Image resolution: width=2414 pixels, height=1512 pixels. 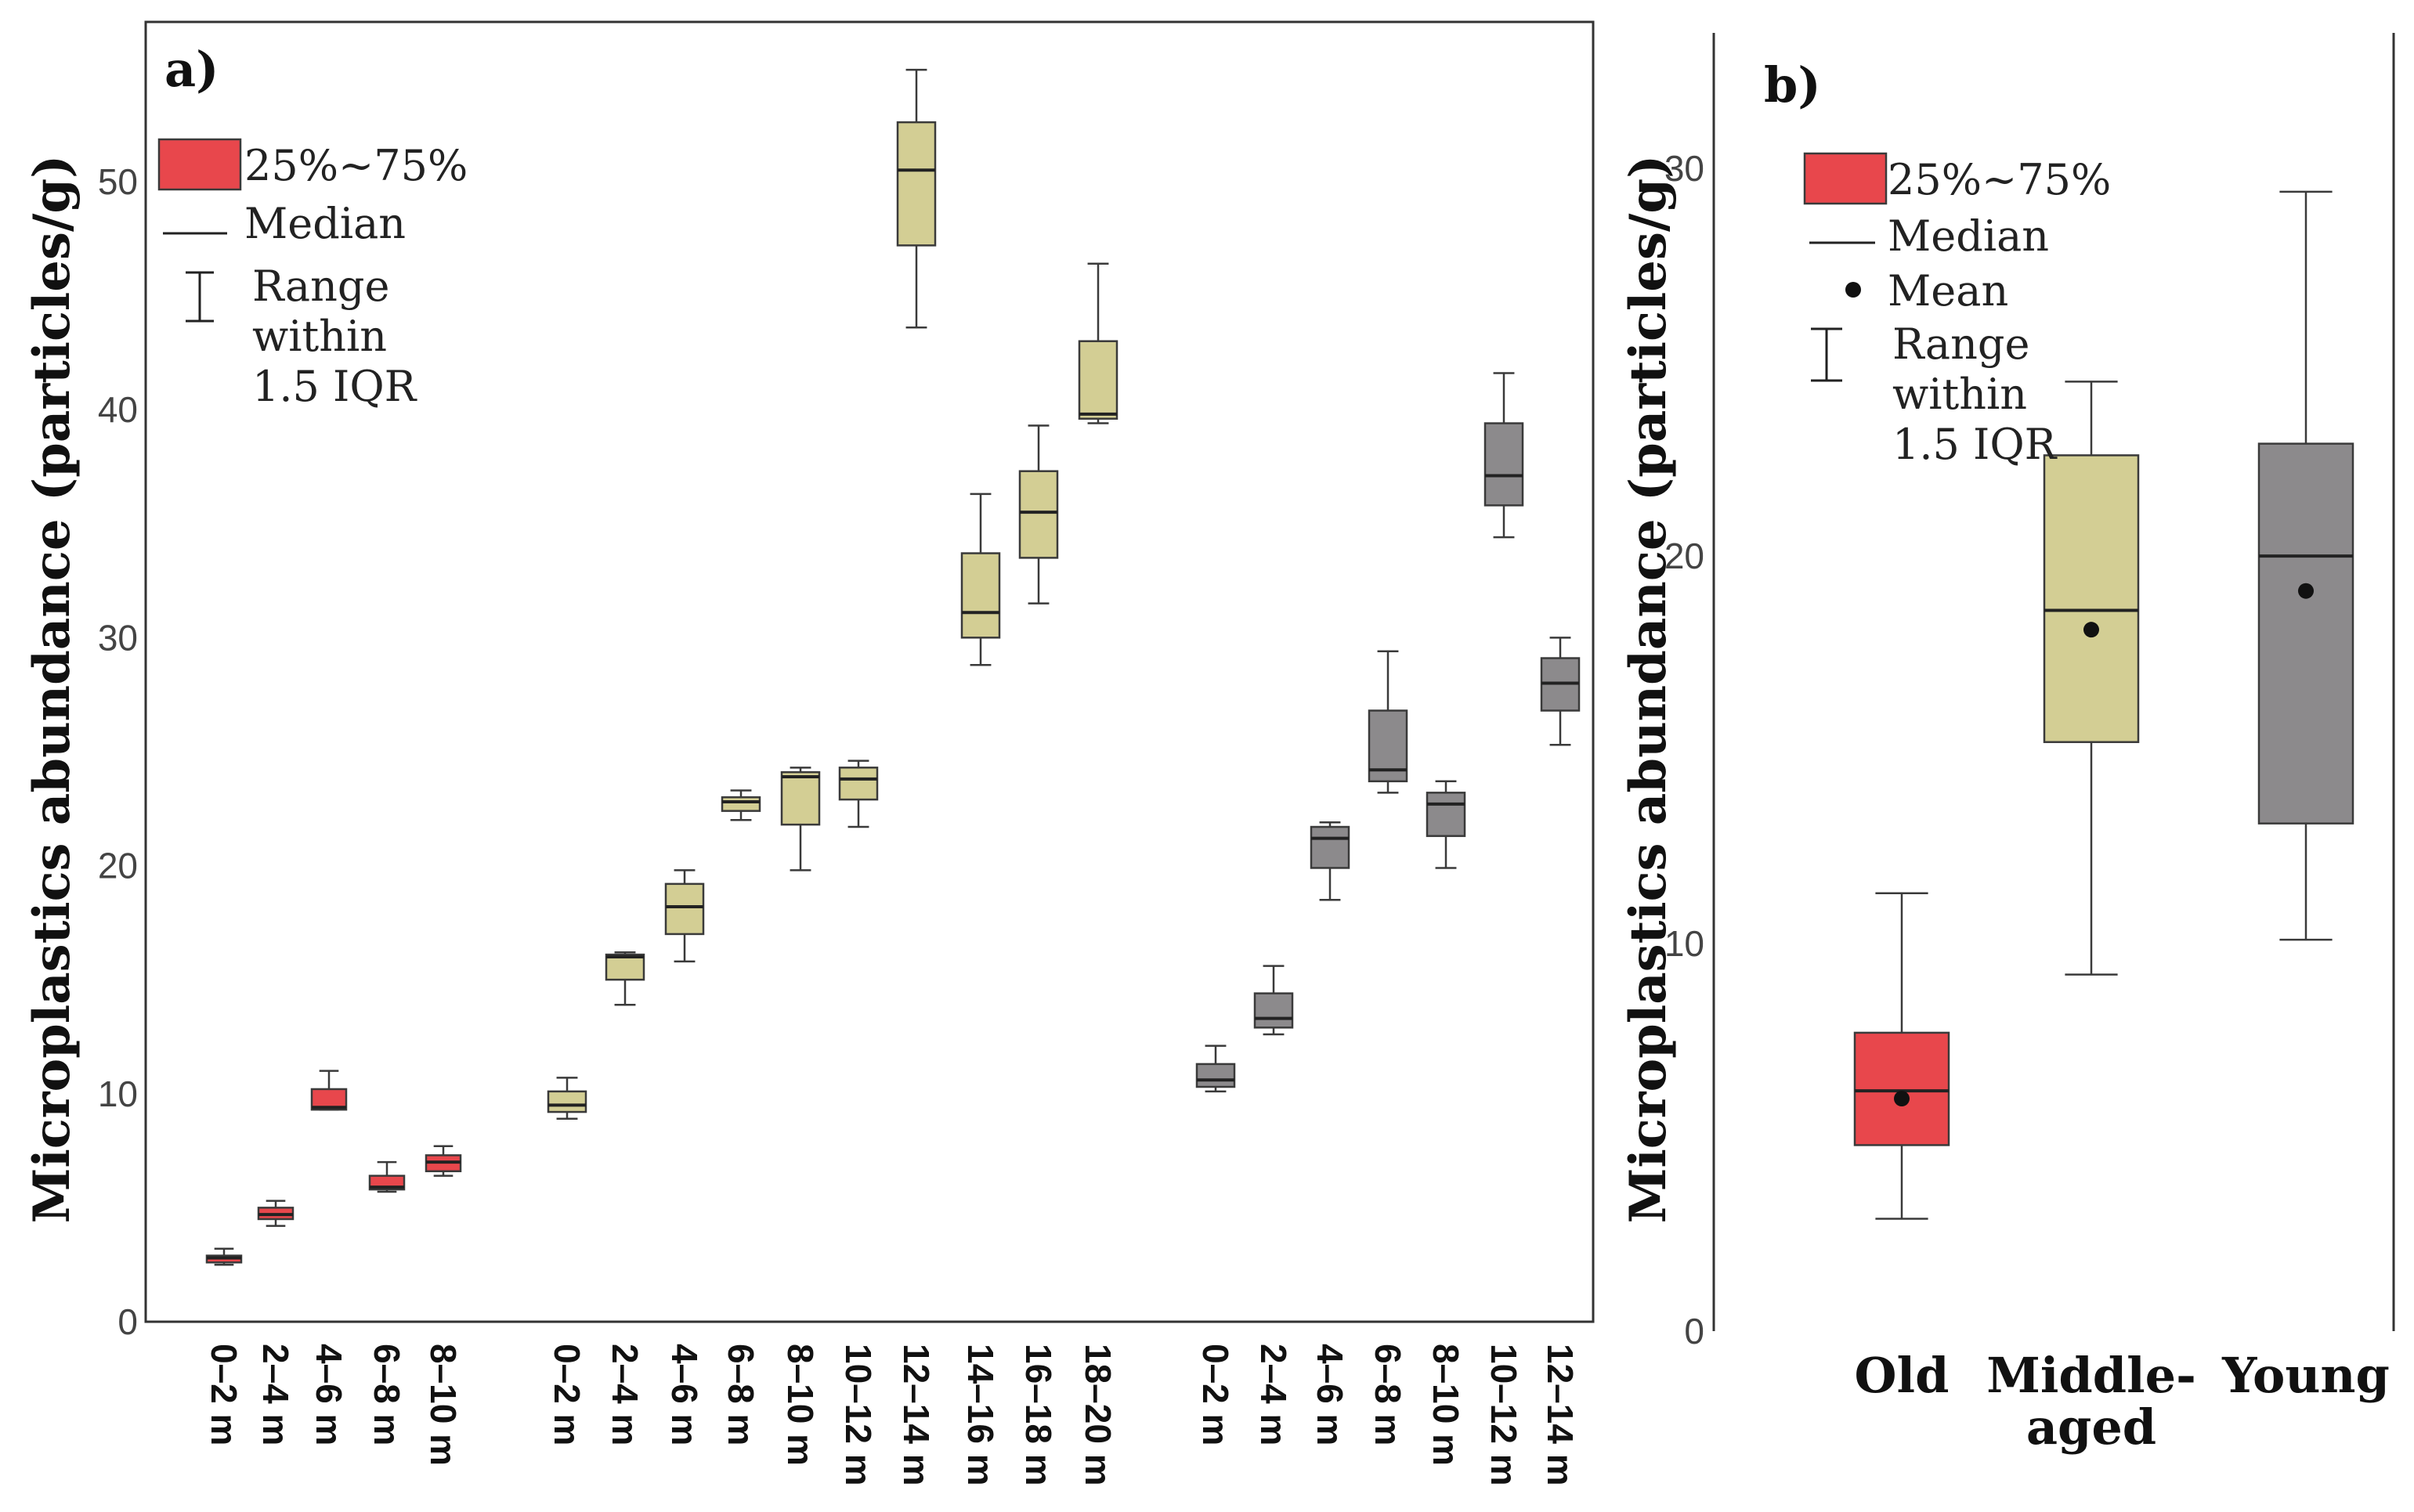 I want to click on legend-b-range-line-3: 1.5 IQR, so click(x=1975, y=444).